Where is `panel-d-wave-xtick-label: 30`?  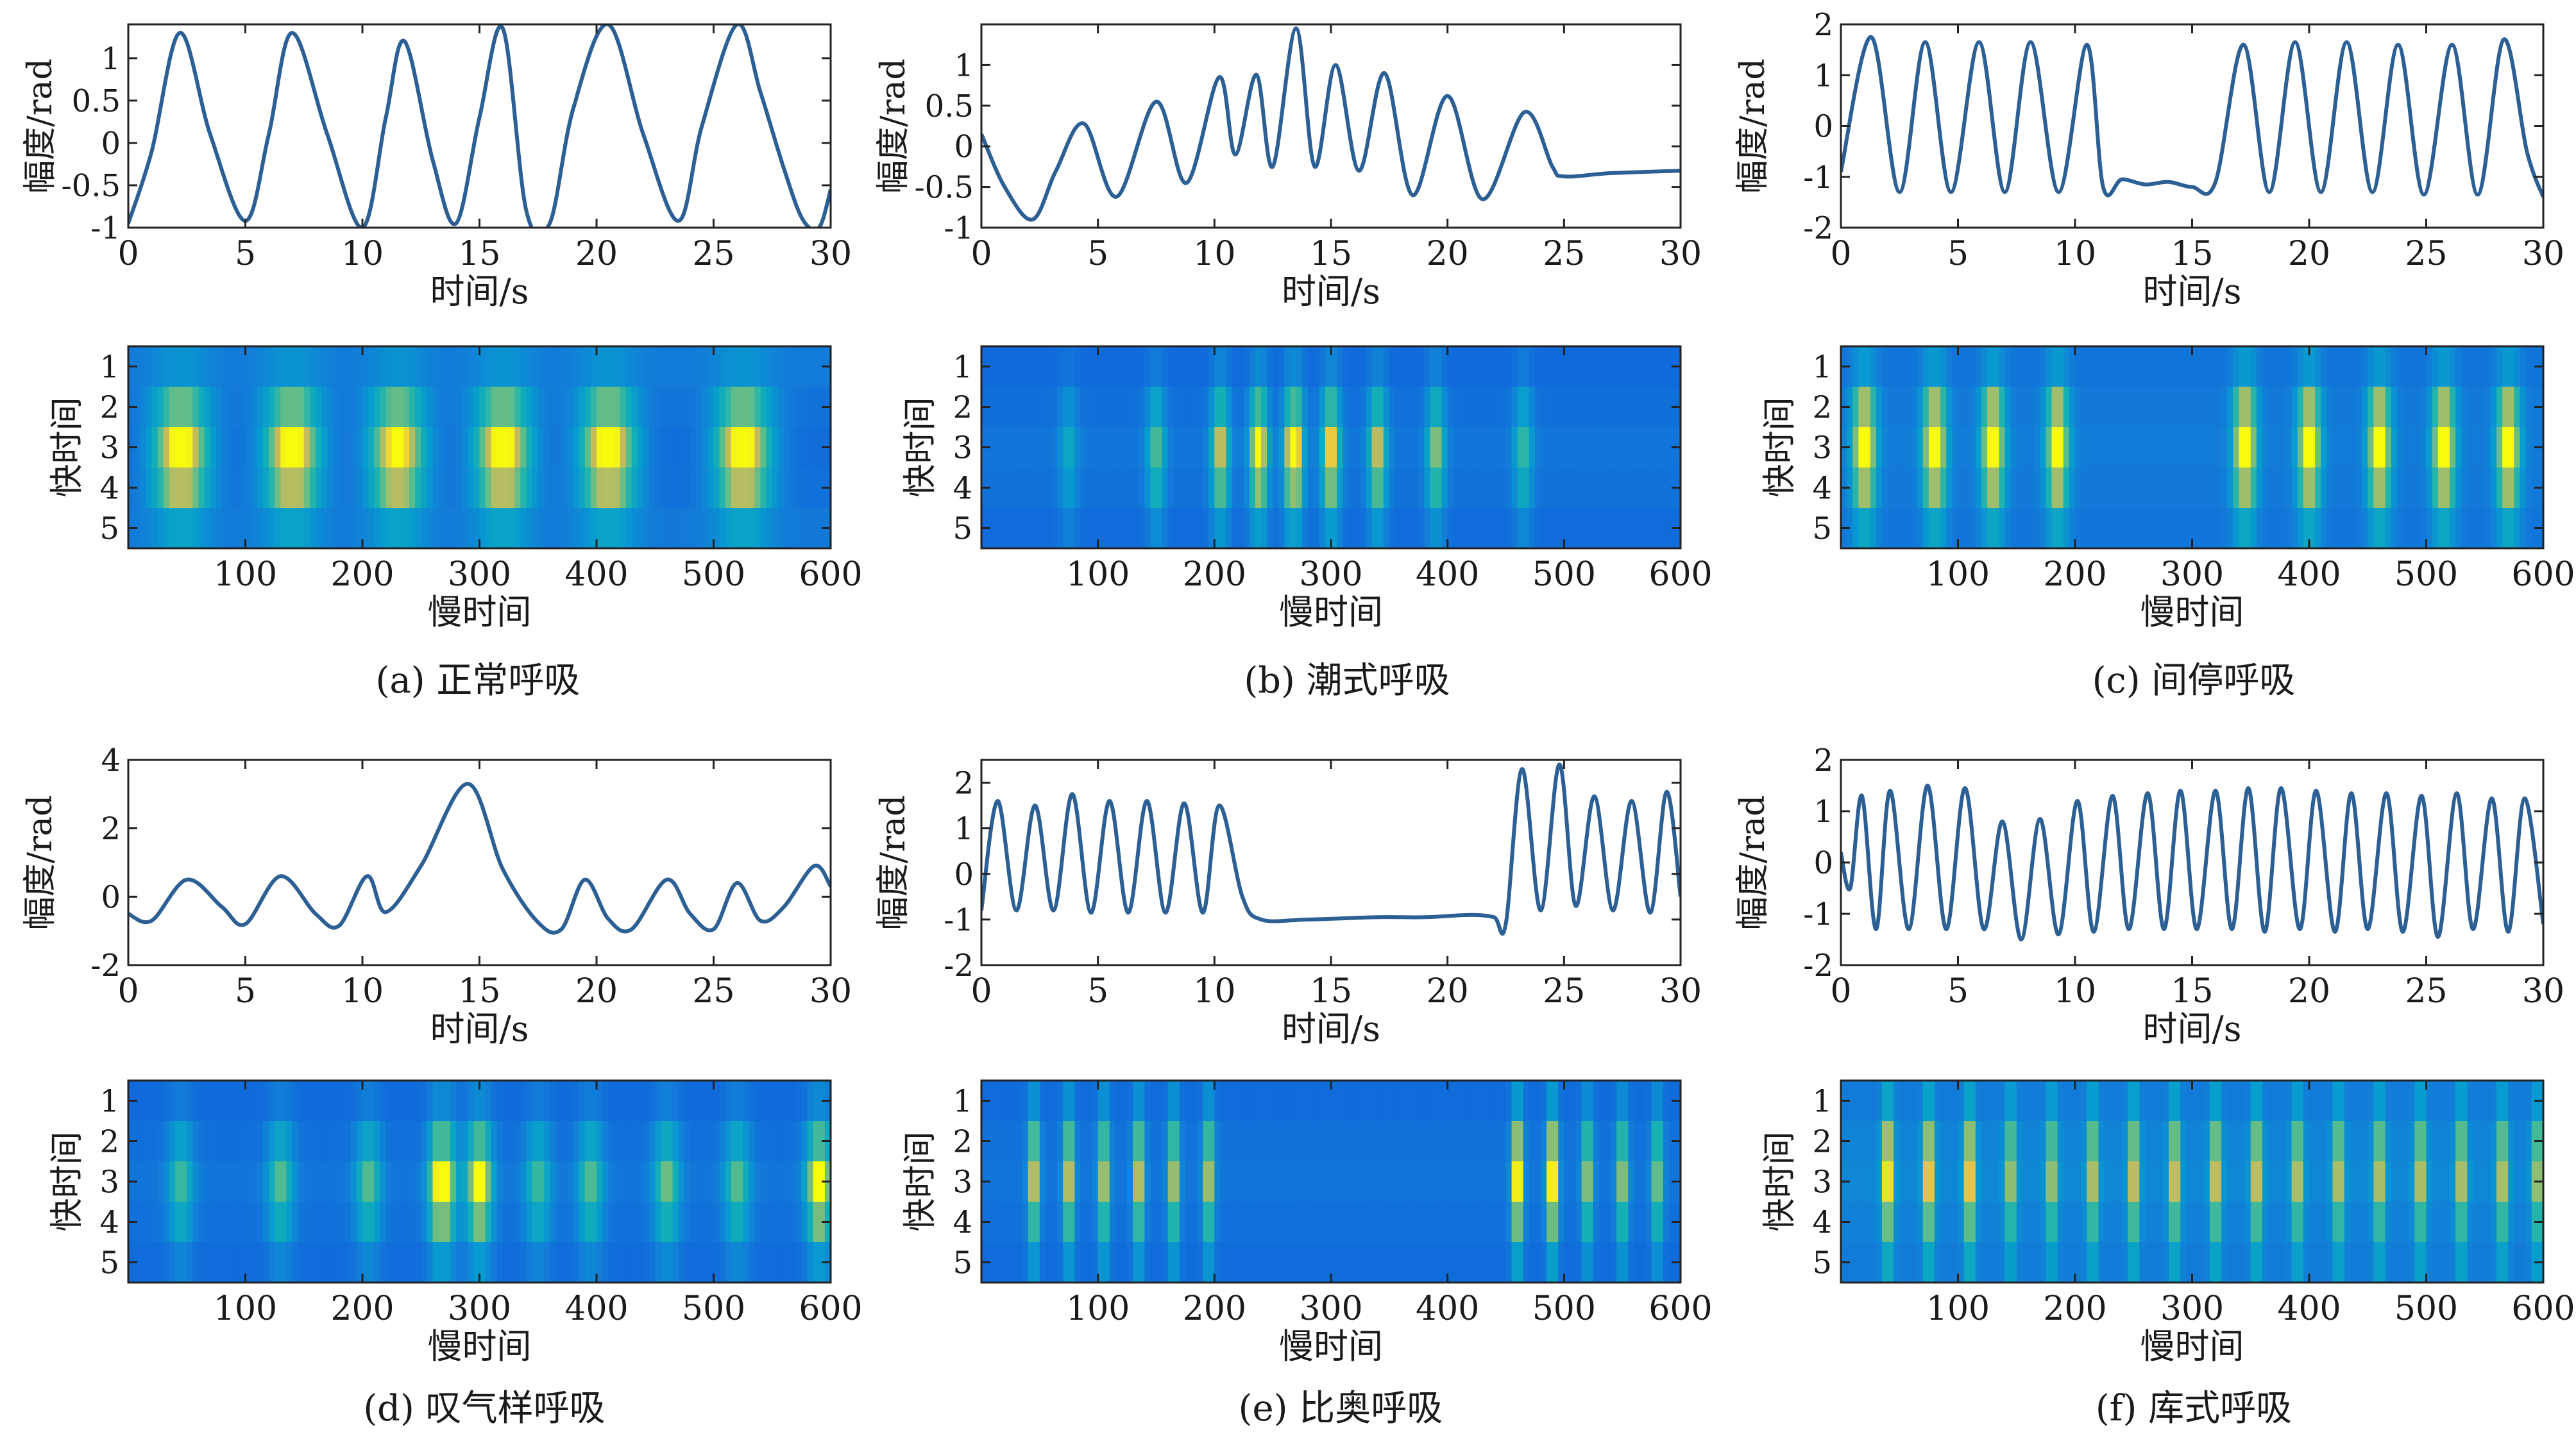
panel-d-wave-xtick-label: 30 is located at coordinates (830, 991).